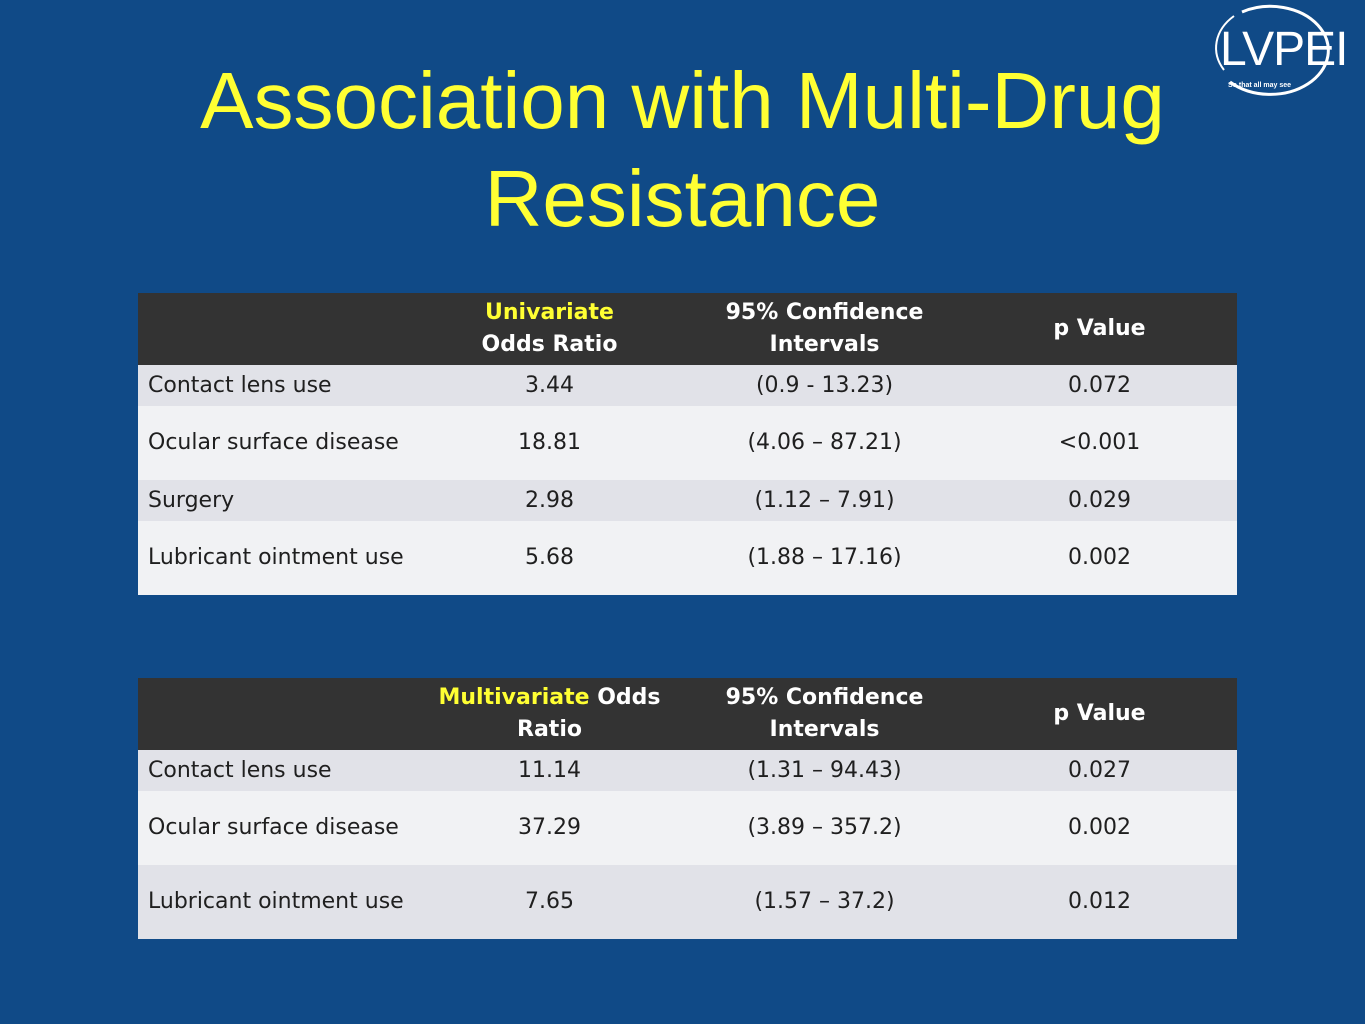  I want to click on odds-ratio-cell: 2.98, so click(549, 500).